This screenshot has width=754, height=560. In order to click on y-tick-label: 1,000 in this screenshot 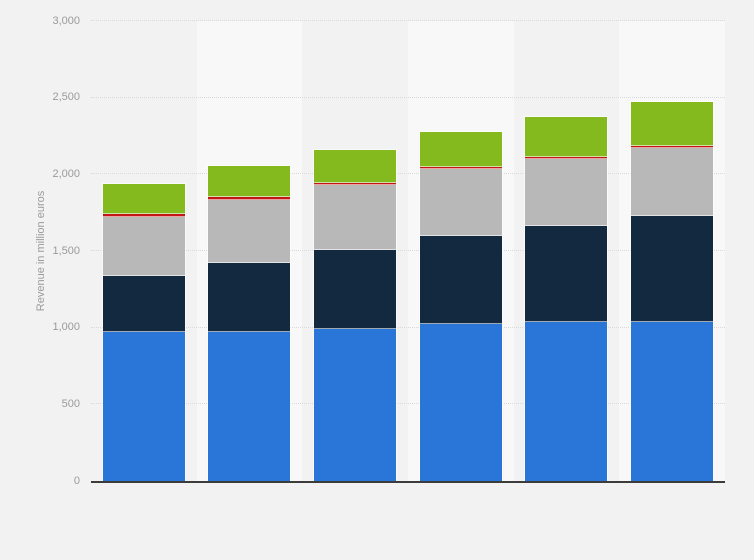, I will do `click(66, 327)`.